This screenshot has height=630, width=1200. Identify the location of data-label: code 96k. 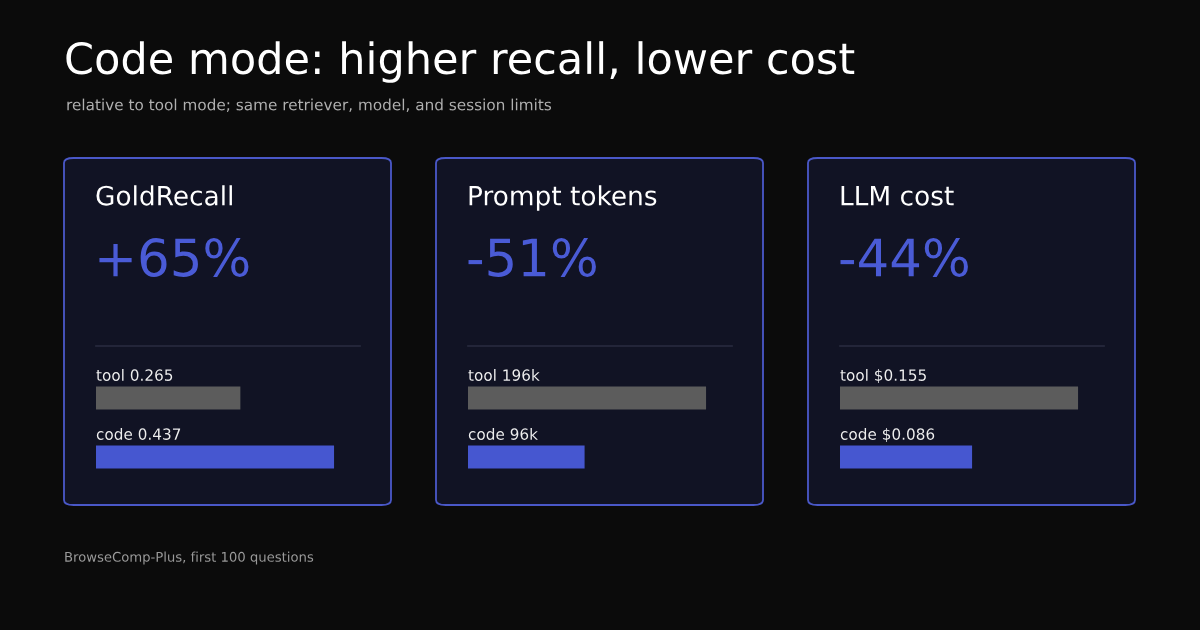
(503, 434).